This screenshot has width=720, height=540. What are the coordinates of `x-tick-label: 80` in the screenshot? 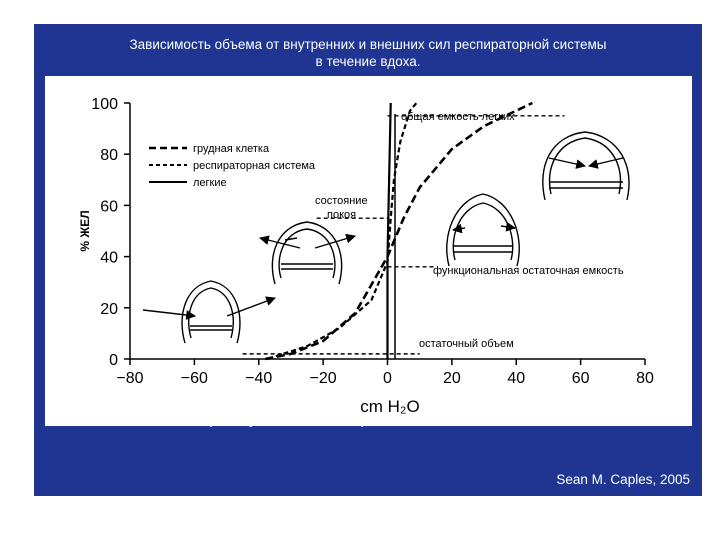 It's located at (645, 378).